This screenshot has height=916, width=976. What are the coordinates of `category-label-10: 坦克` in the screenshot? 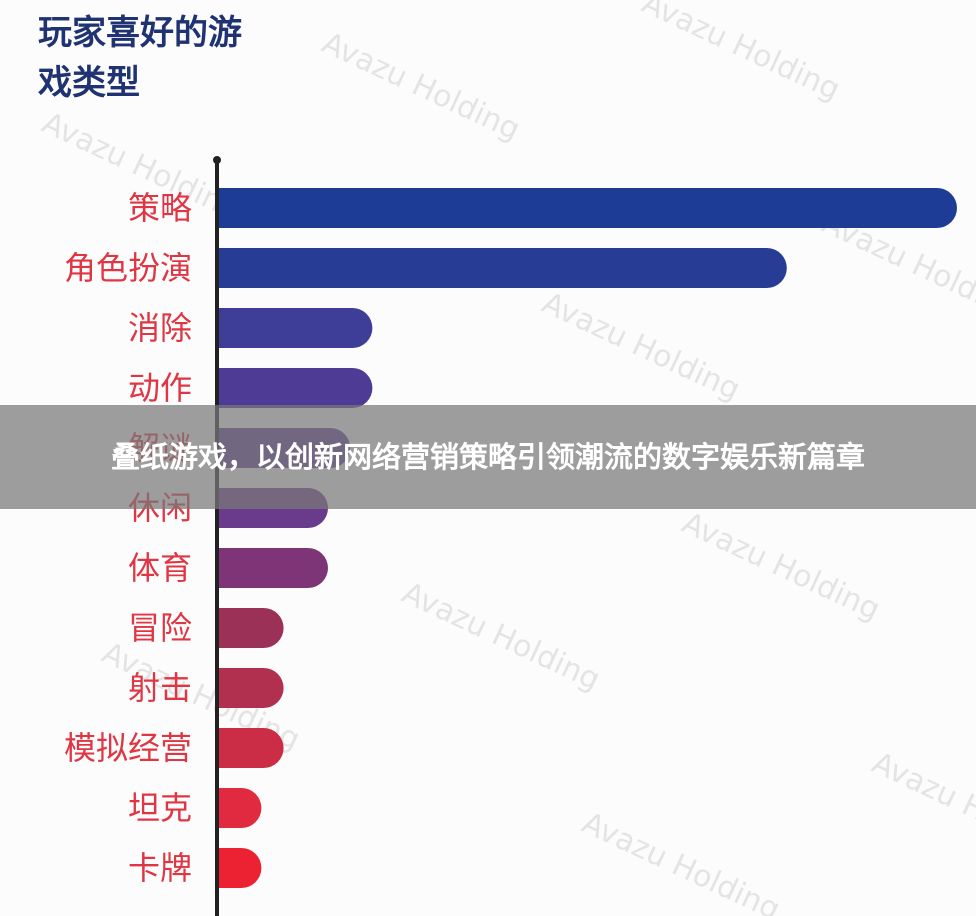 It's located at (160, 808).